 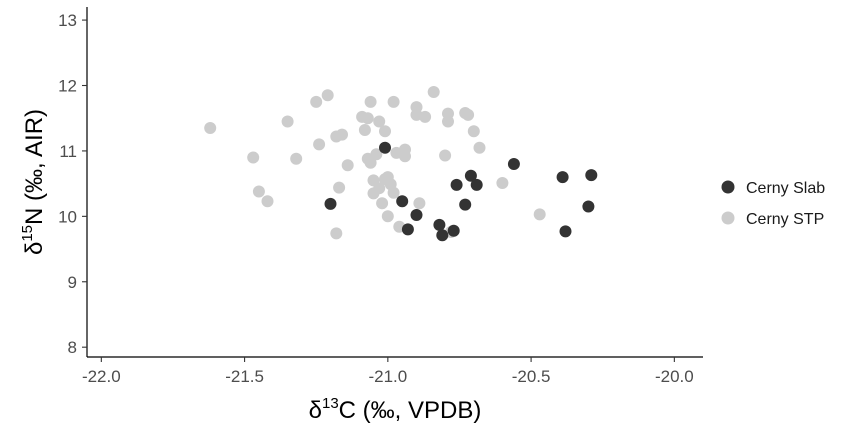 I want to click on y-tick-label: 8, so click(x=72, y=347).